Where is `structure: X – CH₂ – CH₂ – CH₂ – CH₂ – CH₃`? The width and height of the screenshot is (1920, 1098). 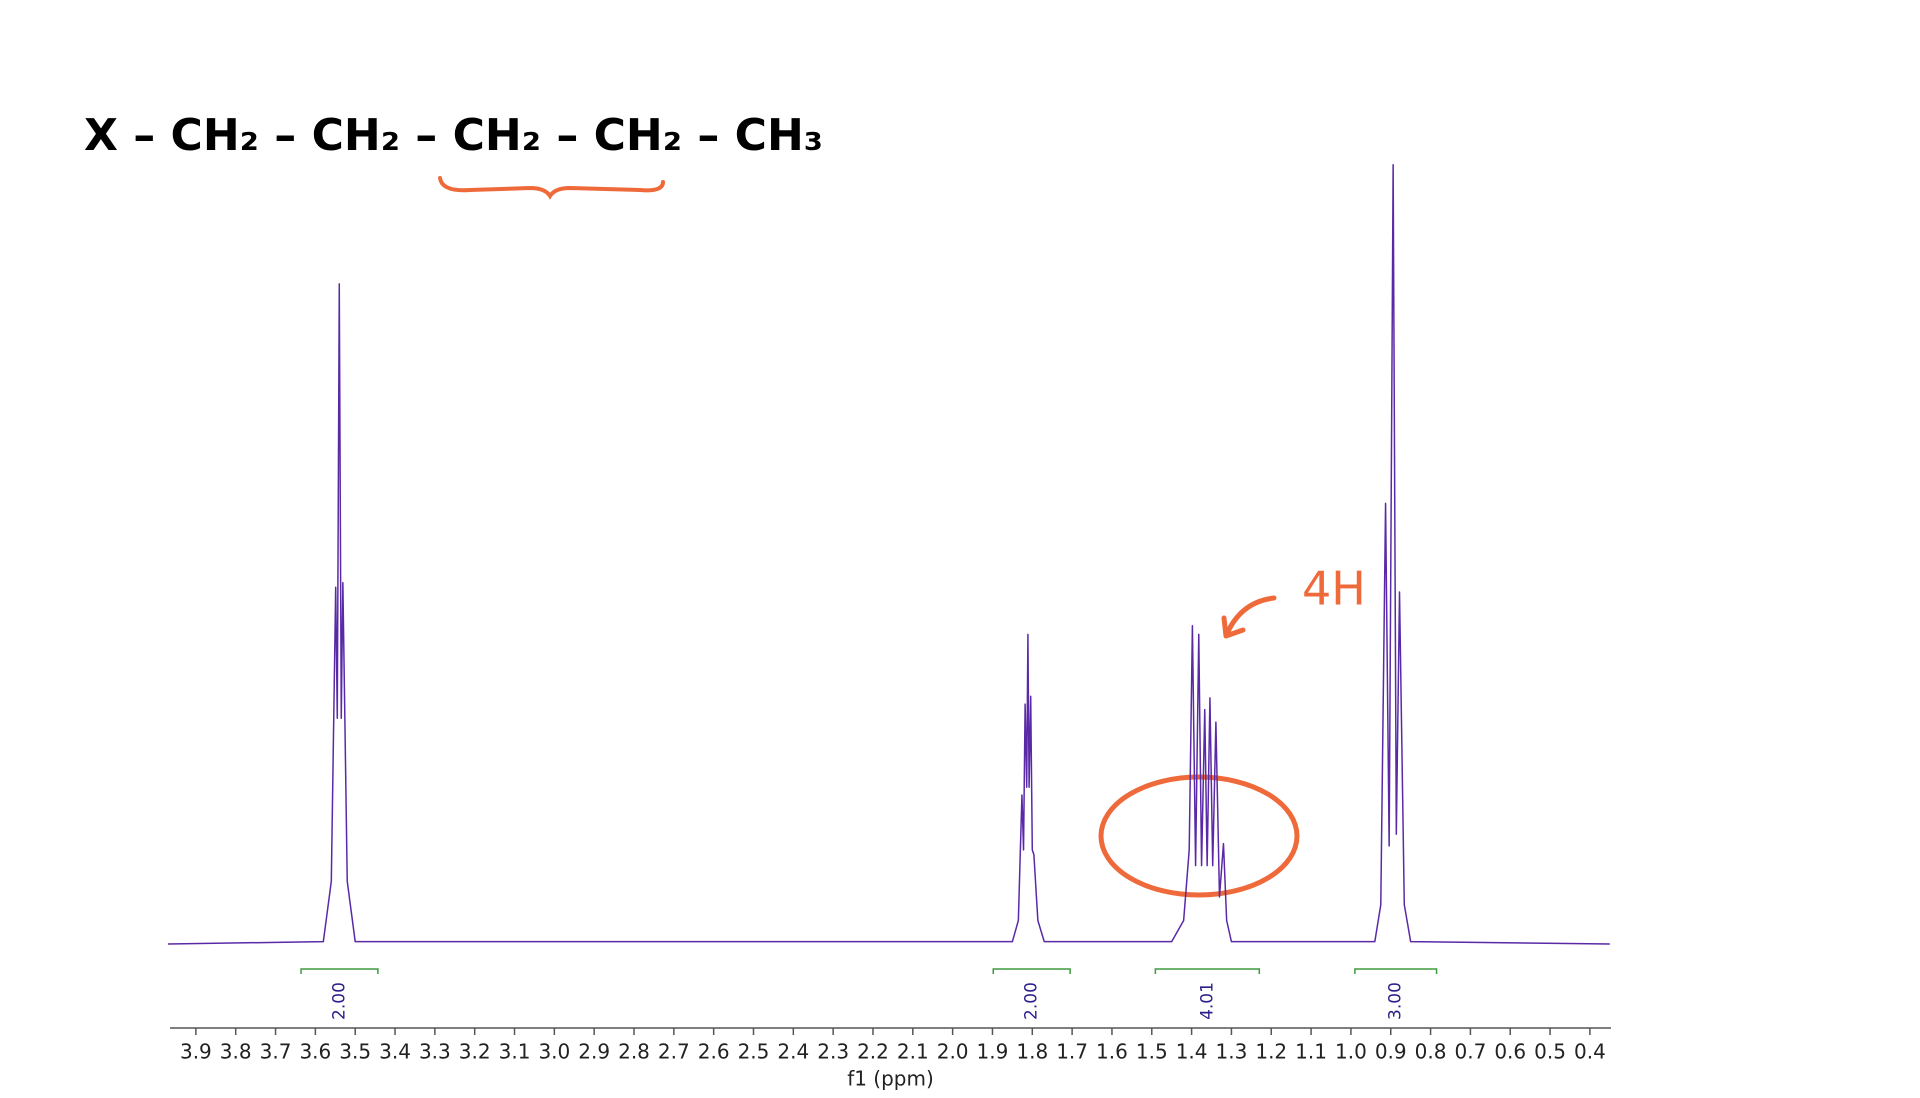 structure: X – CH₂ – CH₂ – CH₂ – CH₂ – CH₃ is located at coordinates (453, 135).